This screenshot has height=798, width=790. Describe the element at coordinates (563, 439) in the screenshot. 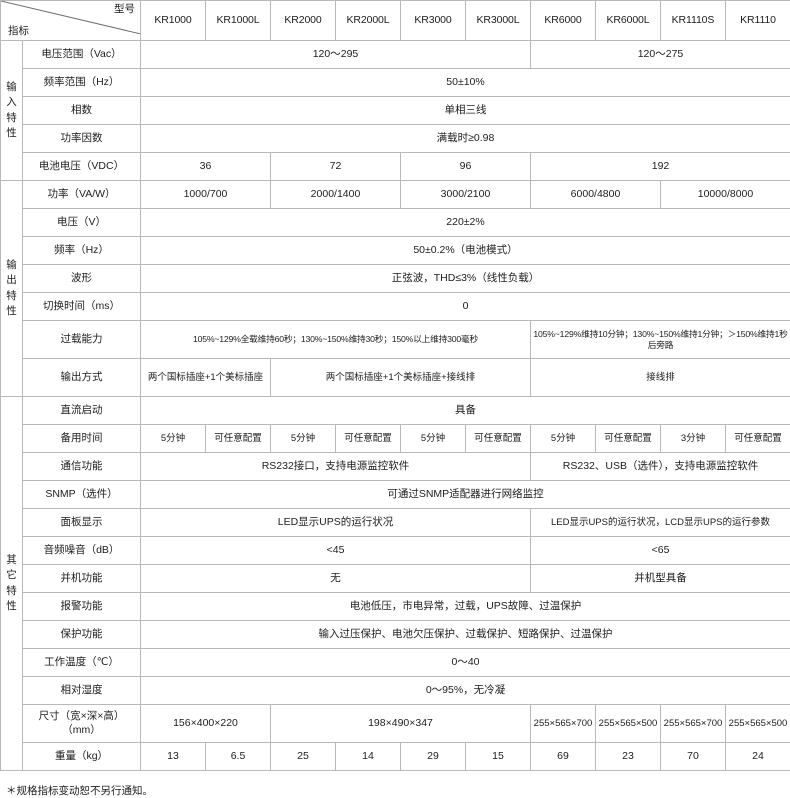

I see `value-backup-time-7: 5分钟` at that location.